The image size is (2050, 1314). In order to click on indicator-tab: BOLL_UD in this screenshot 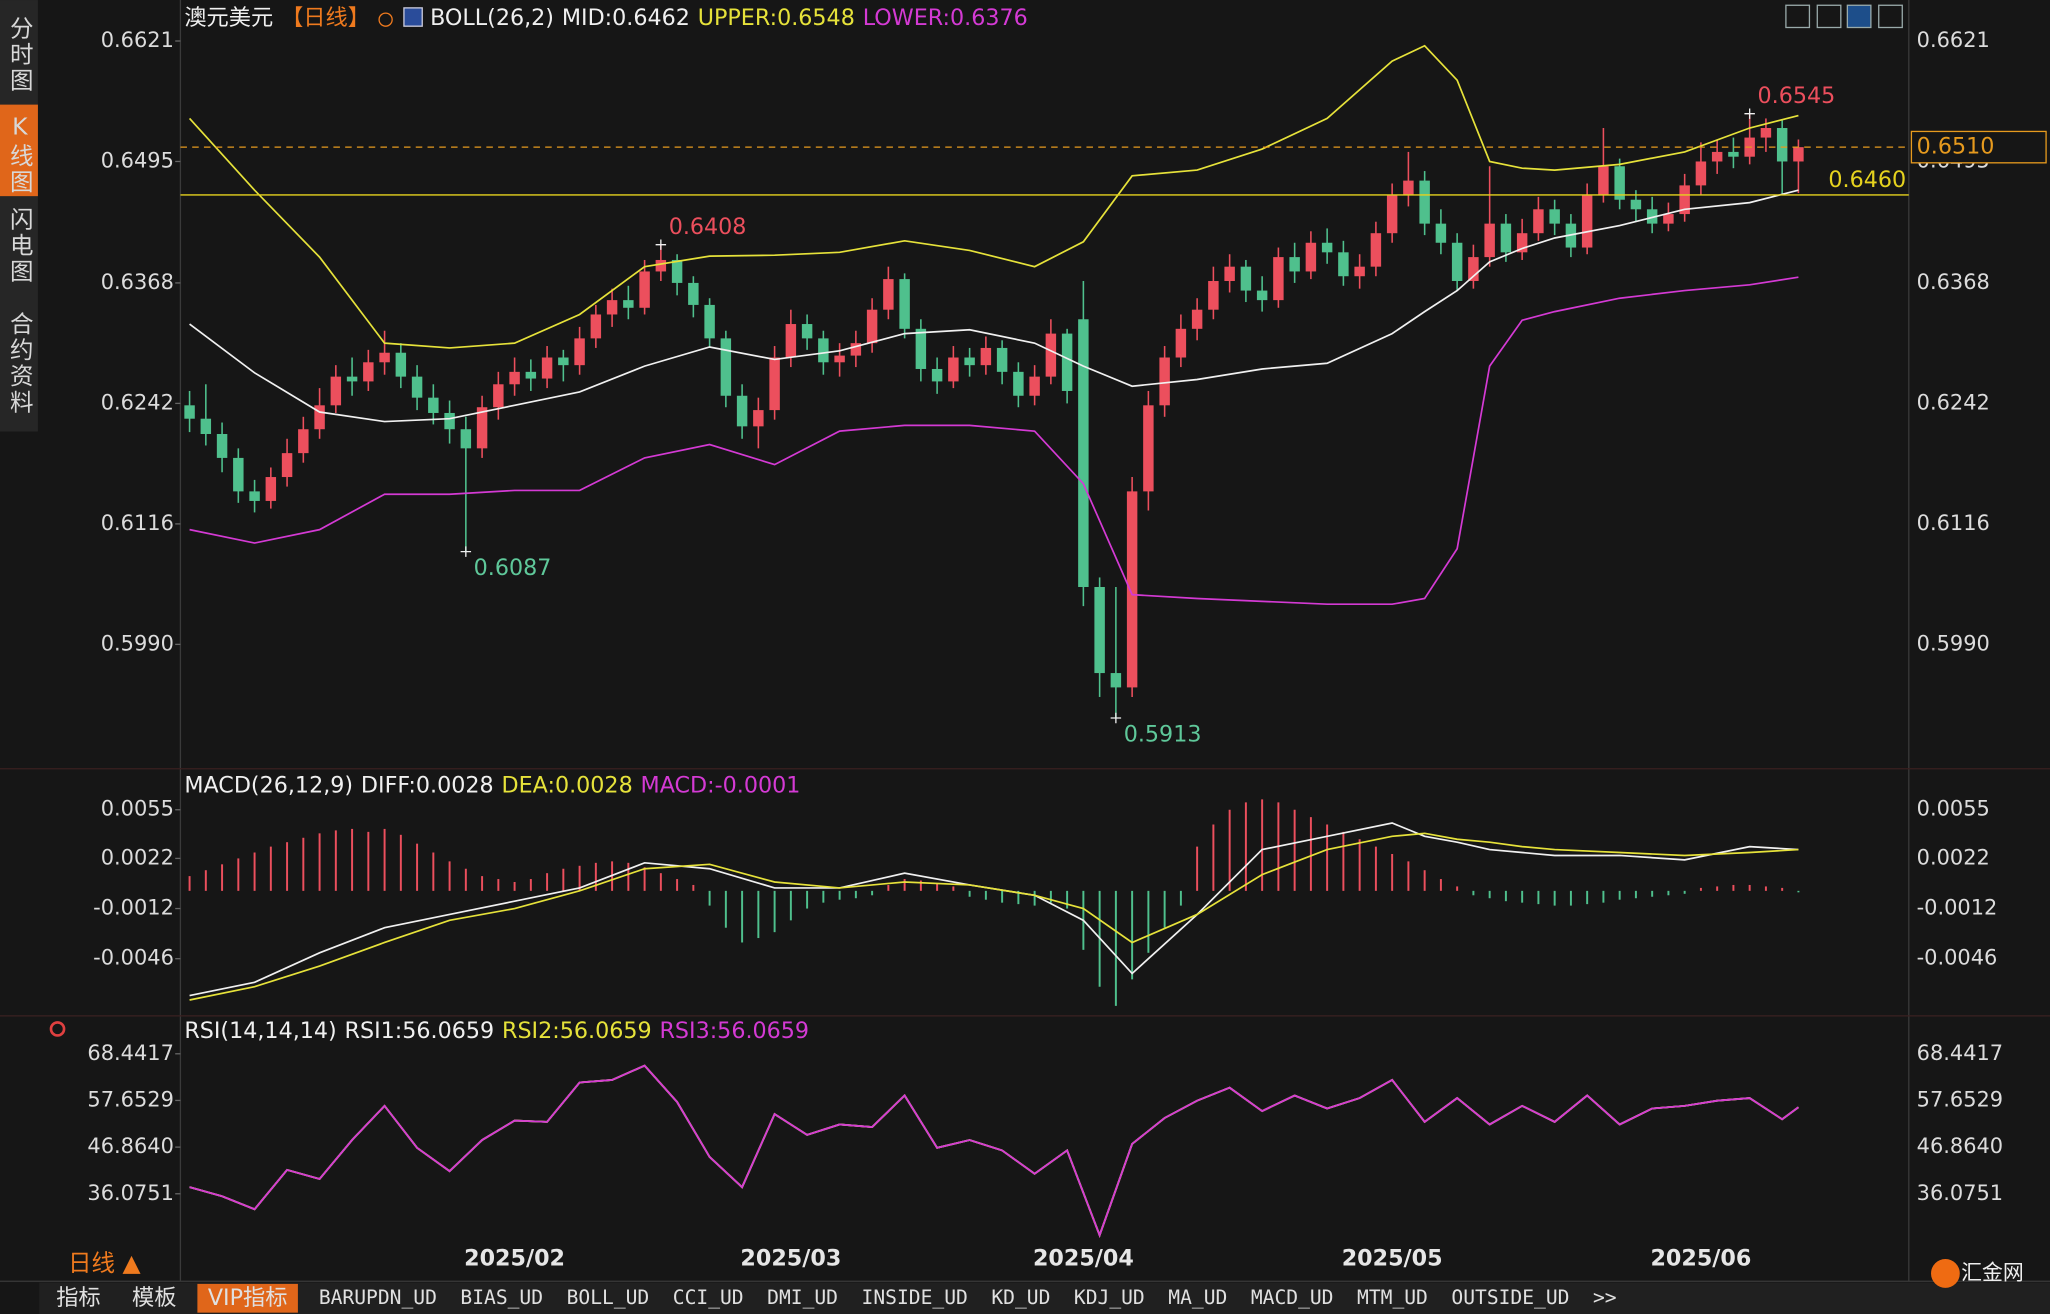, I will do `click(608, 1297)`.